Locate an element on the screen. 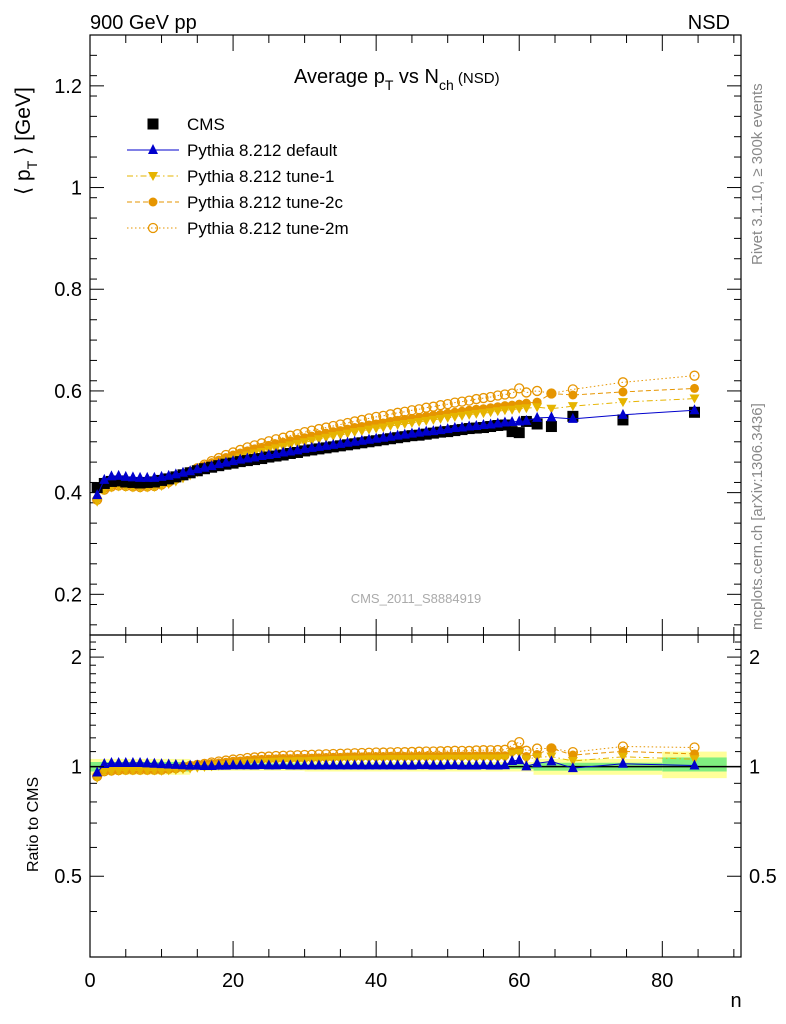  chart-title: Average pT vs Nch (NSD) is located at coordinates (397, 79).